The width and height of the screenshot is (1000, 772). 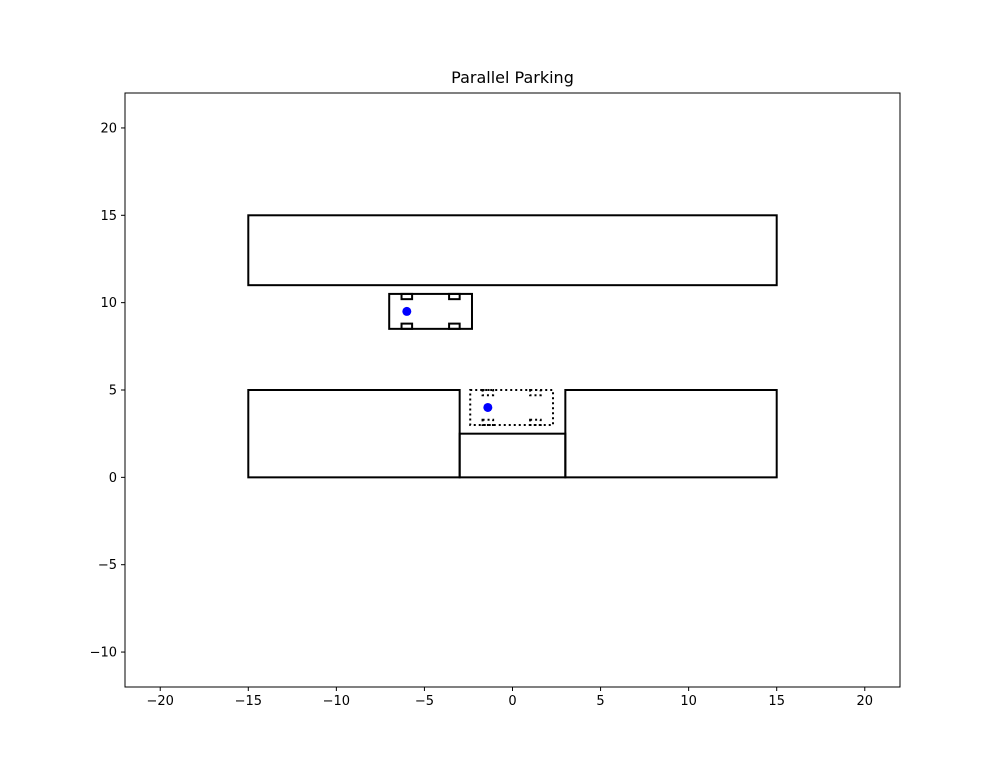 I want to click on x-tick-label: −20, so click(x=160, y=701).